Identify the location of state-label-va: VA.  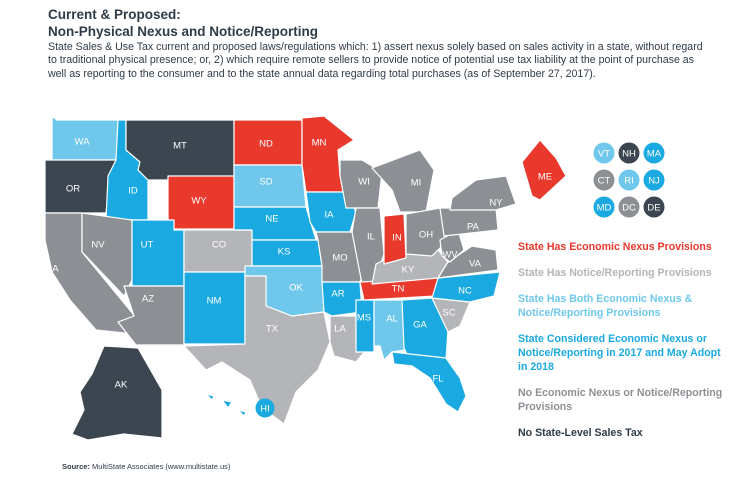
(475, 264).